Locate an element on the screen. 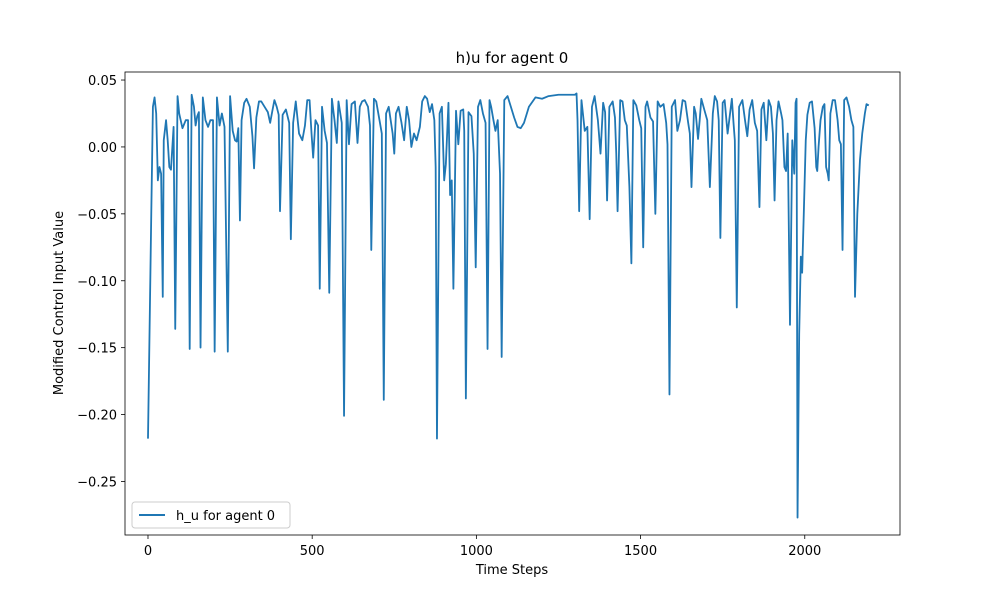  y-tick-label: −0.20 is located at coordinates (97, 416).